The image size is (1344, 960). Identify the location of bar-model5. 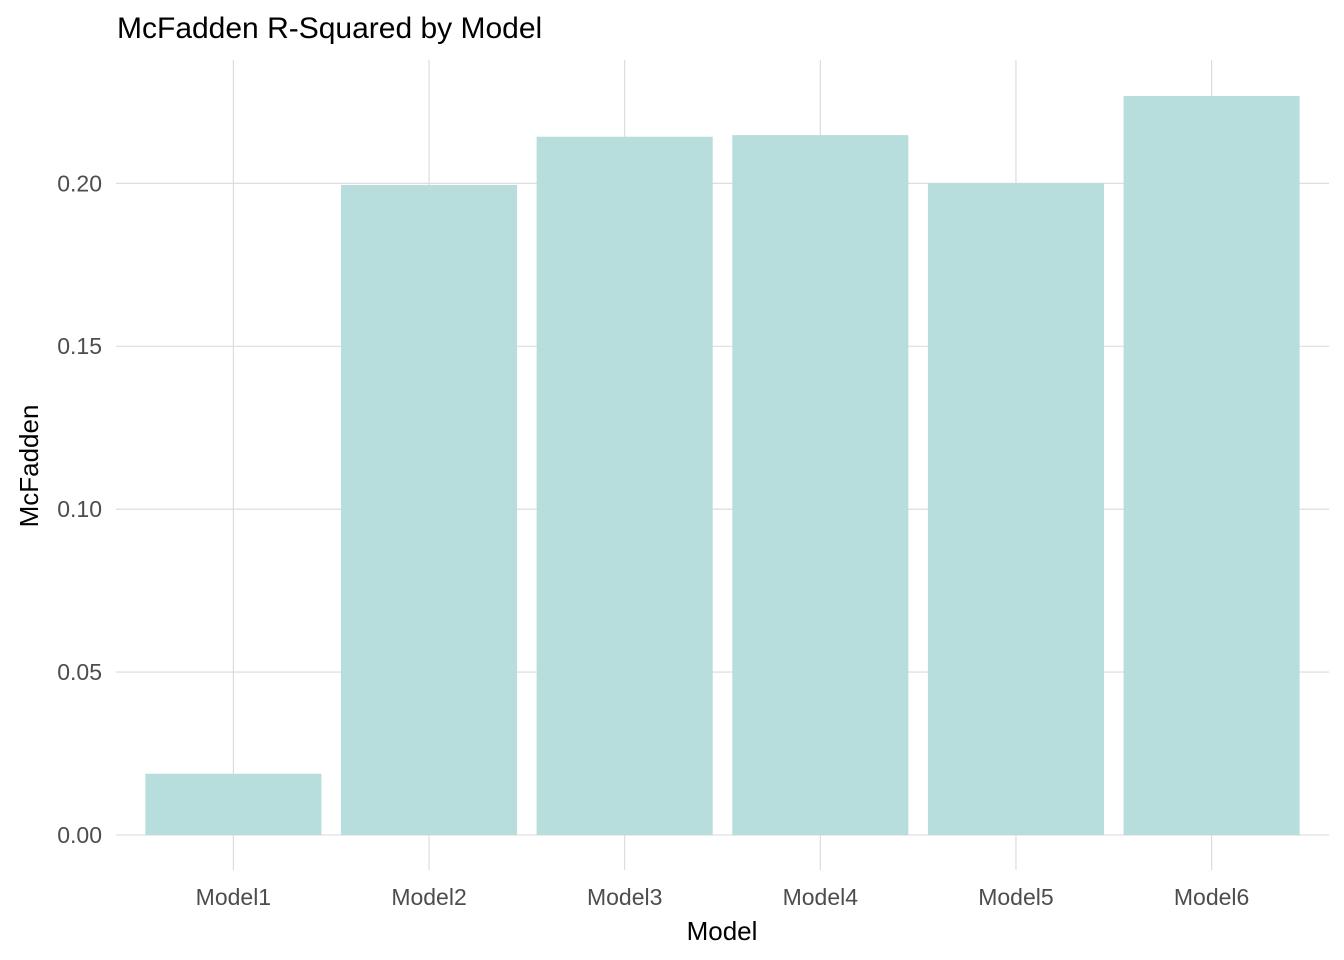
(1016, 509).